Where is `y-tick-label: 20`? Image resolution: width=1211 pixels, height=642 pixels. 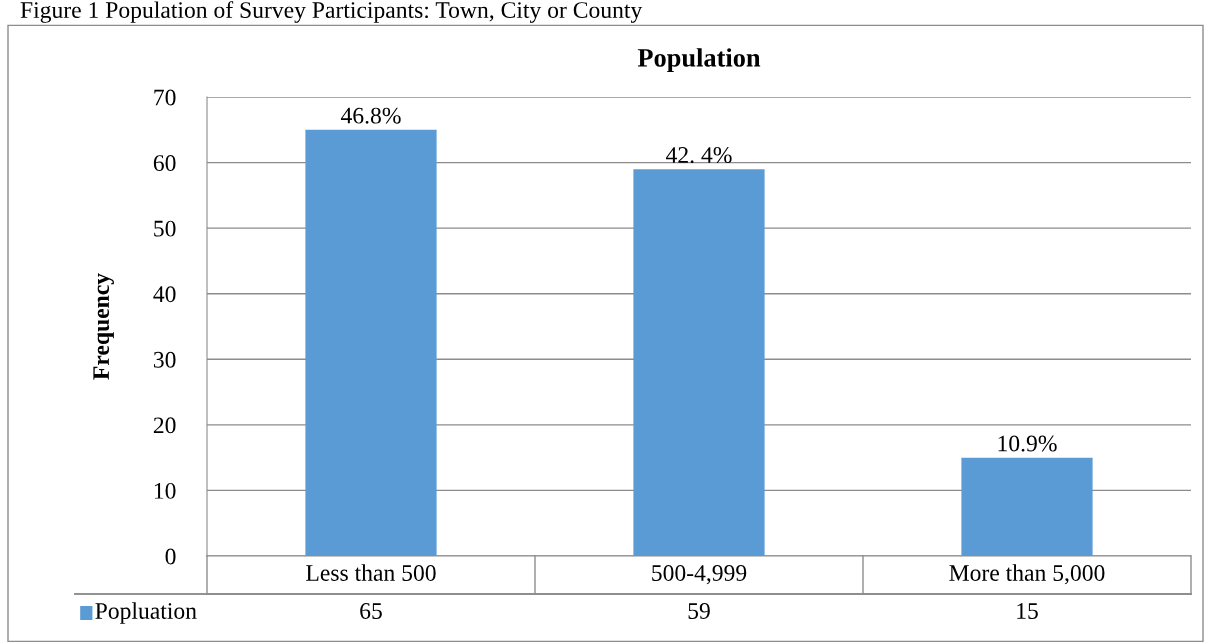
y-tick-label: 20 is located at coordinates (164, 425).